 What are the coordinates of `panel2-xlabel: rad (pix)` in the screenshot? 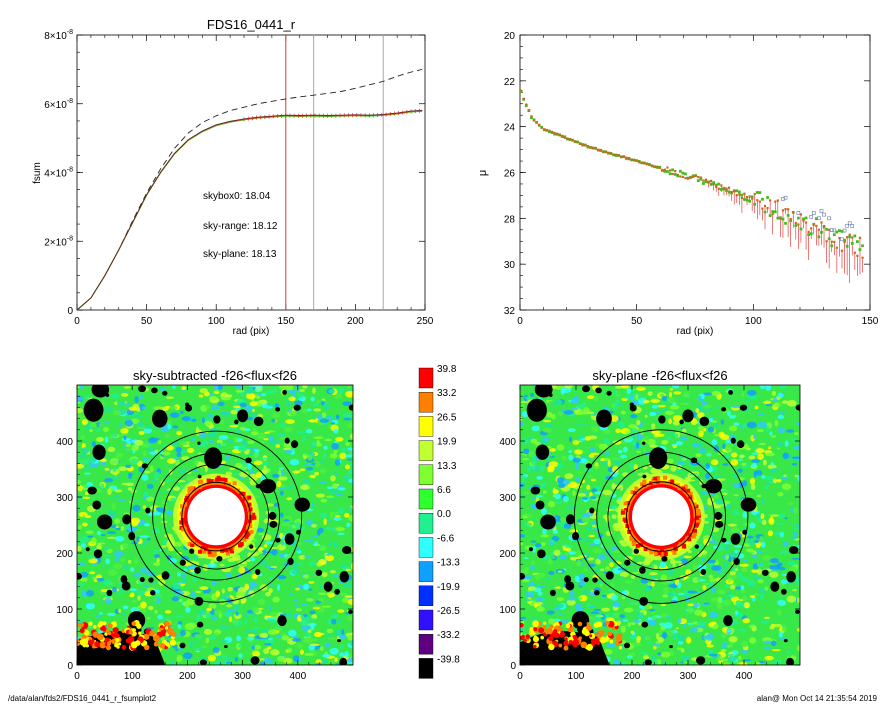 It's located at (695, 331).